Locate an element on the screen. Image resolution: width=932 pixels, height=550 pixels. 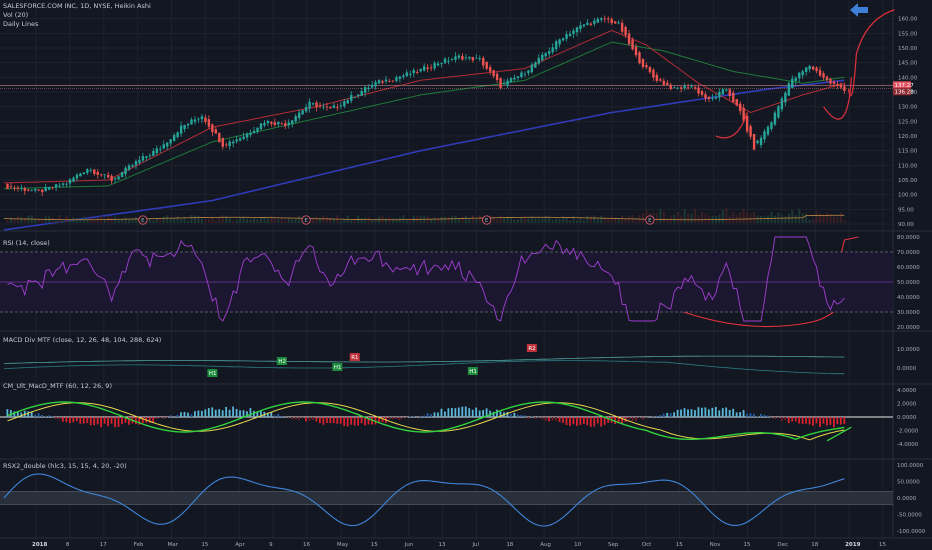
time-axis-label: 10 is located at coordinates (577, 545).